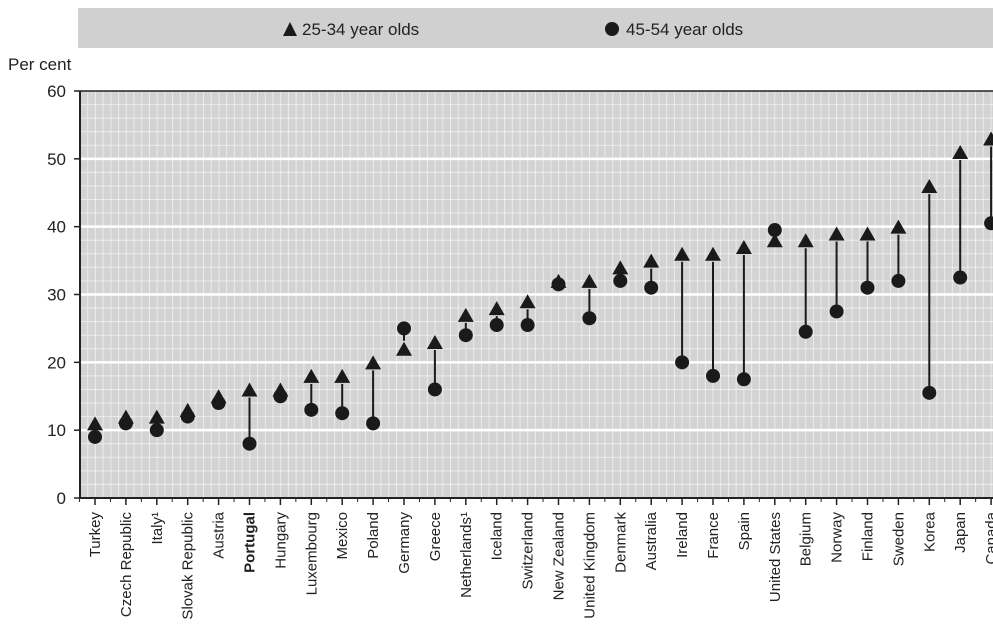 Image resolution: width=993 pixels, height=638 pixels. I want to click on x-tick-label: France, so click(713, 535).